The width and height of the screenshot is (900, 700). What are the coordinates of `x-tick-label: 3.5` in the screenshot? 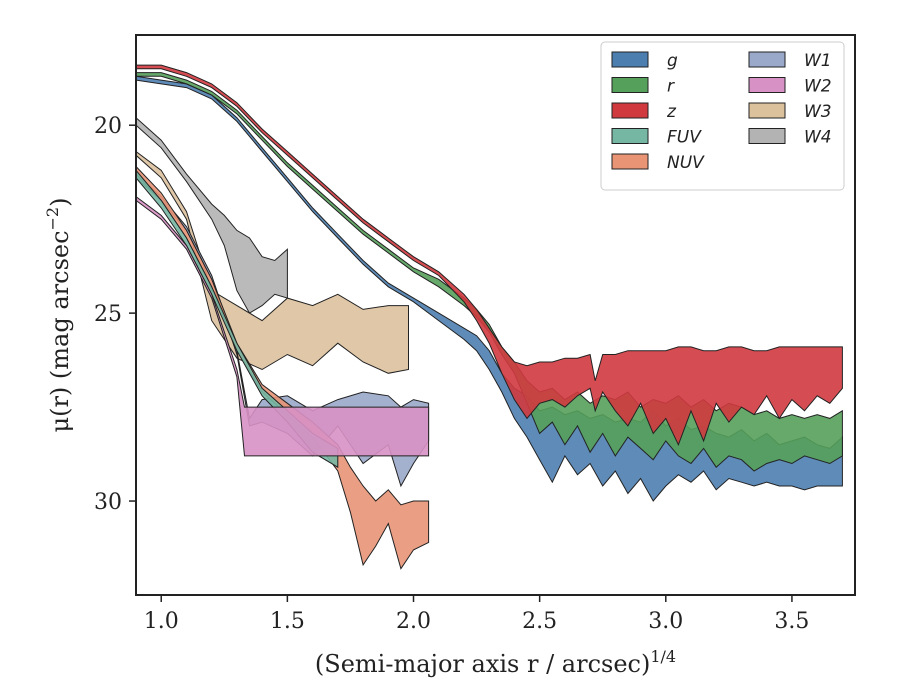 It's located at (791, 621).